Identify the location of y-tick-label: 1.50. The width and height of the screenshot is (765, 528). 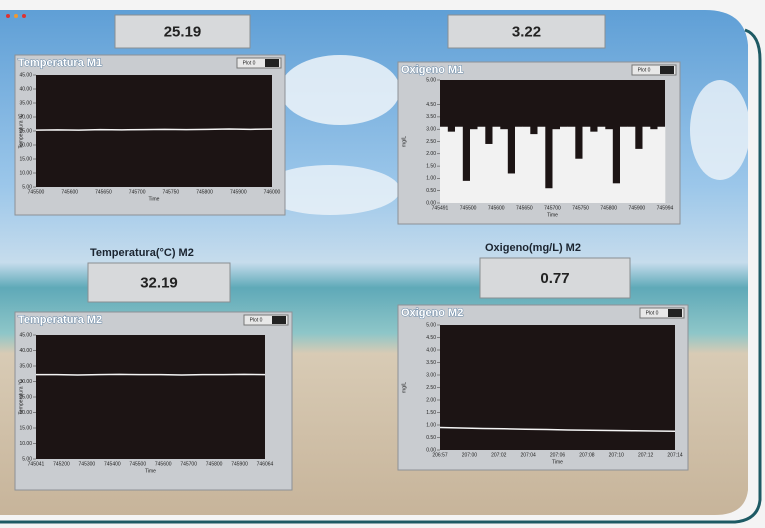
(431, 166).